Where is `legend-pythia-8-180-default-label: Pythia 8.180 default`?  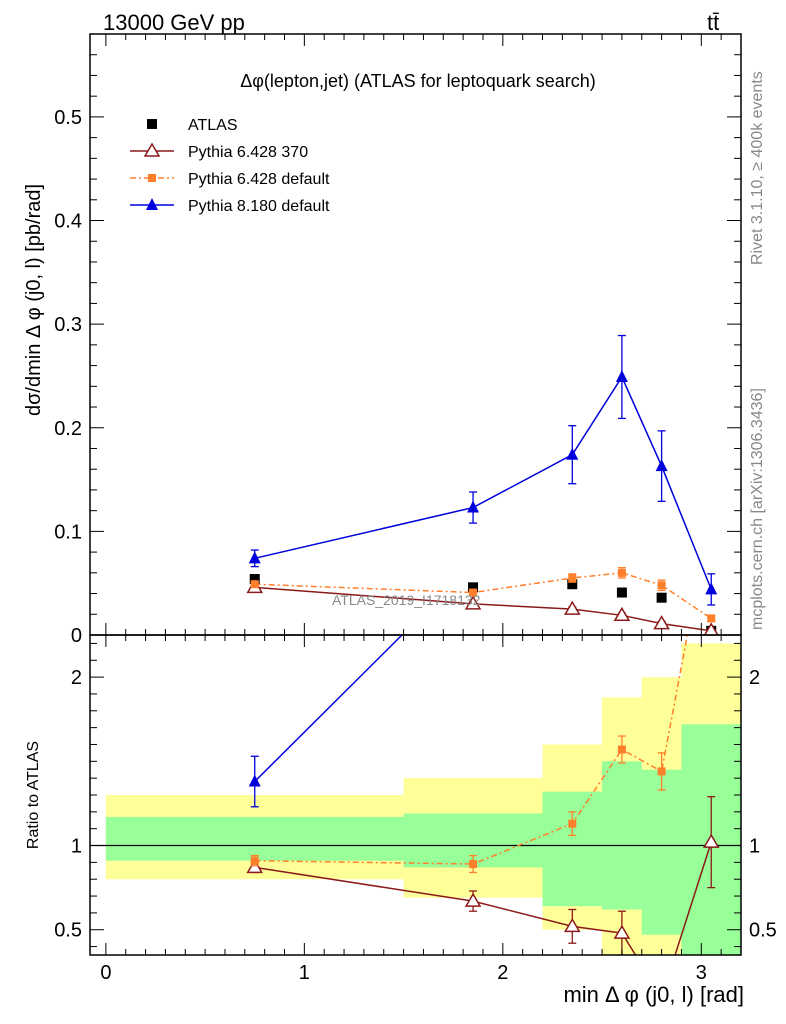 legend-pythia-8-180-default-label: Pythia 8.180 default is located at coordinates (259, 206).